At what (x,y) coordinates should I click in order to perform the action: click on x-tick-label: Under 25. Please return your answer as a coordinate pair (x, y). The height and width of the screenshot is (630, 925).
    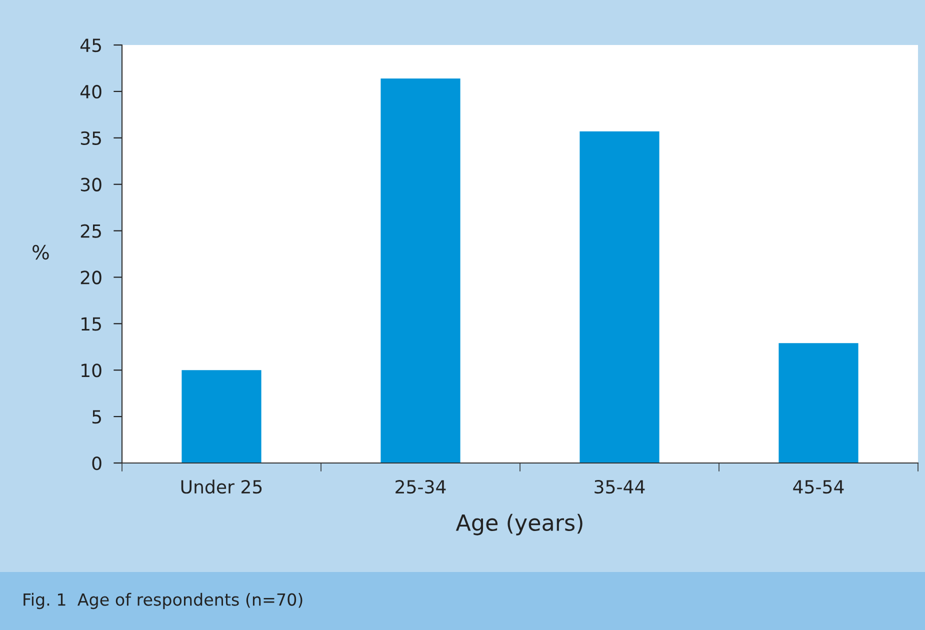
    Looking at the image, I should click on (221, 487).